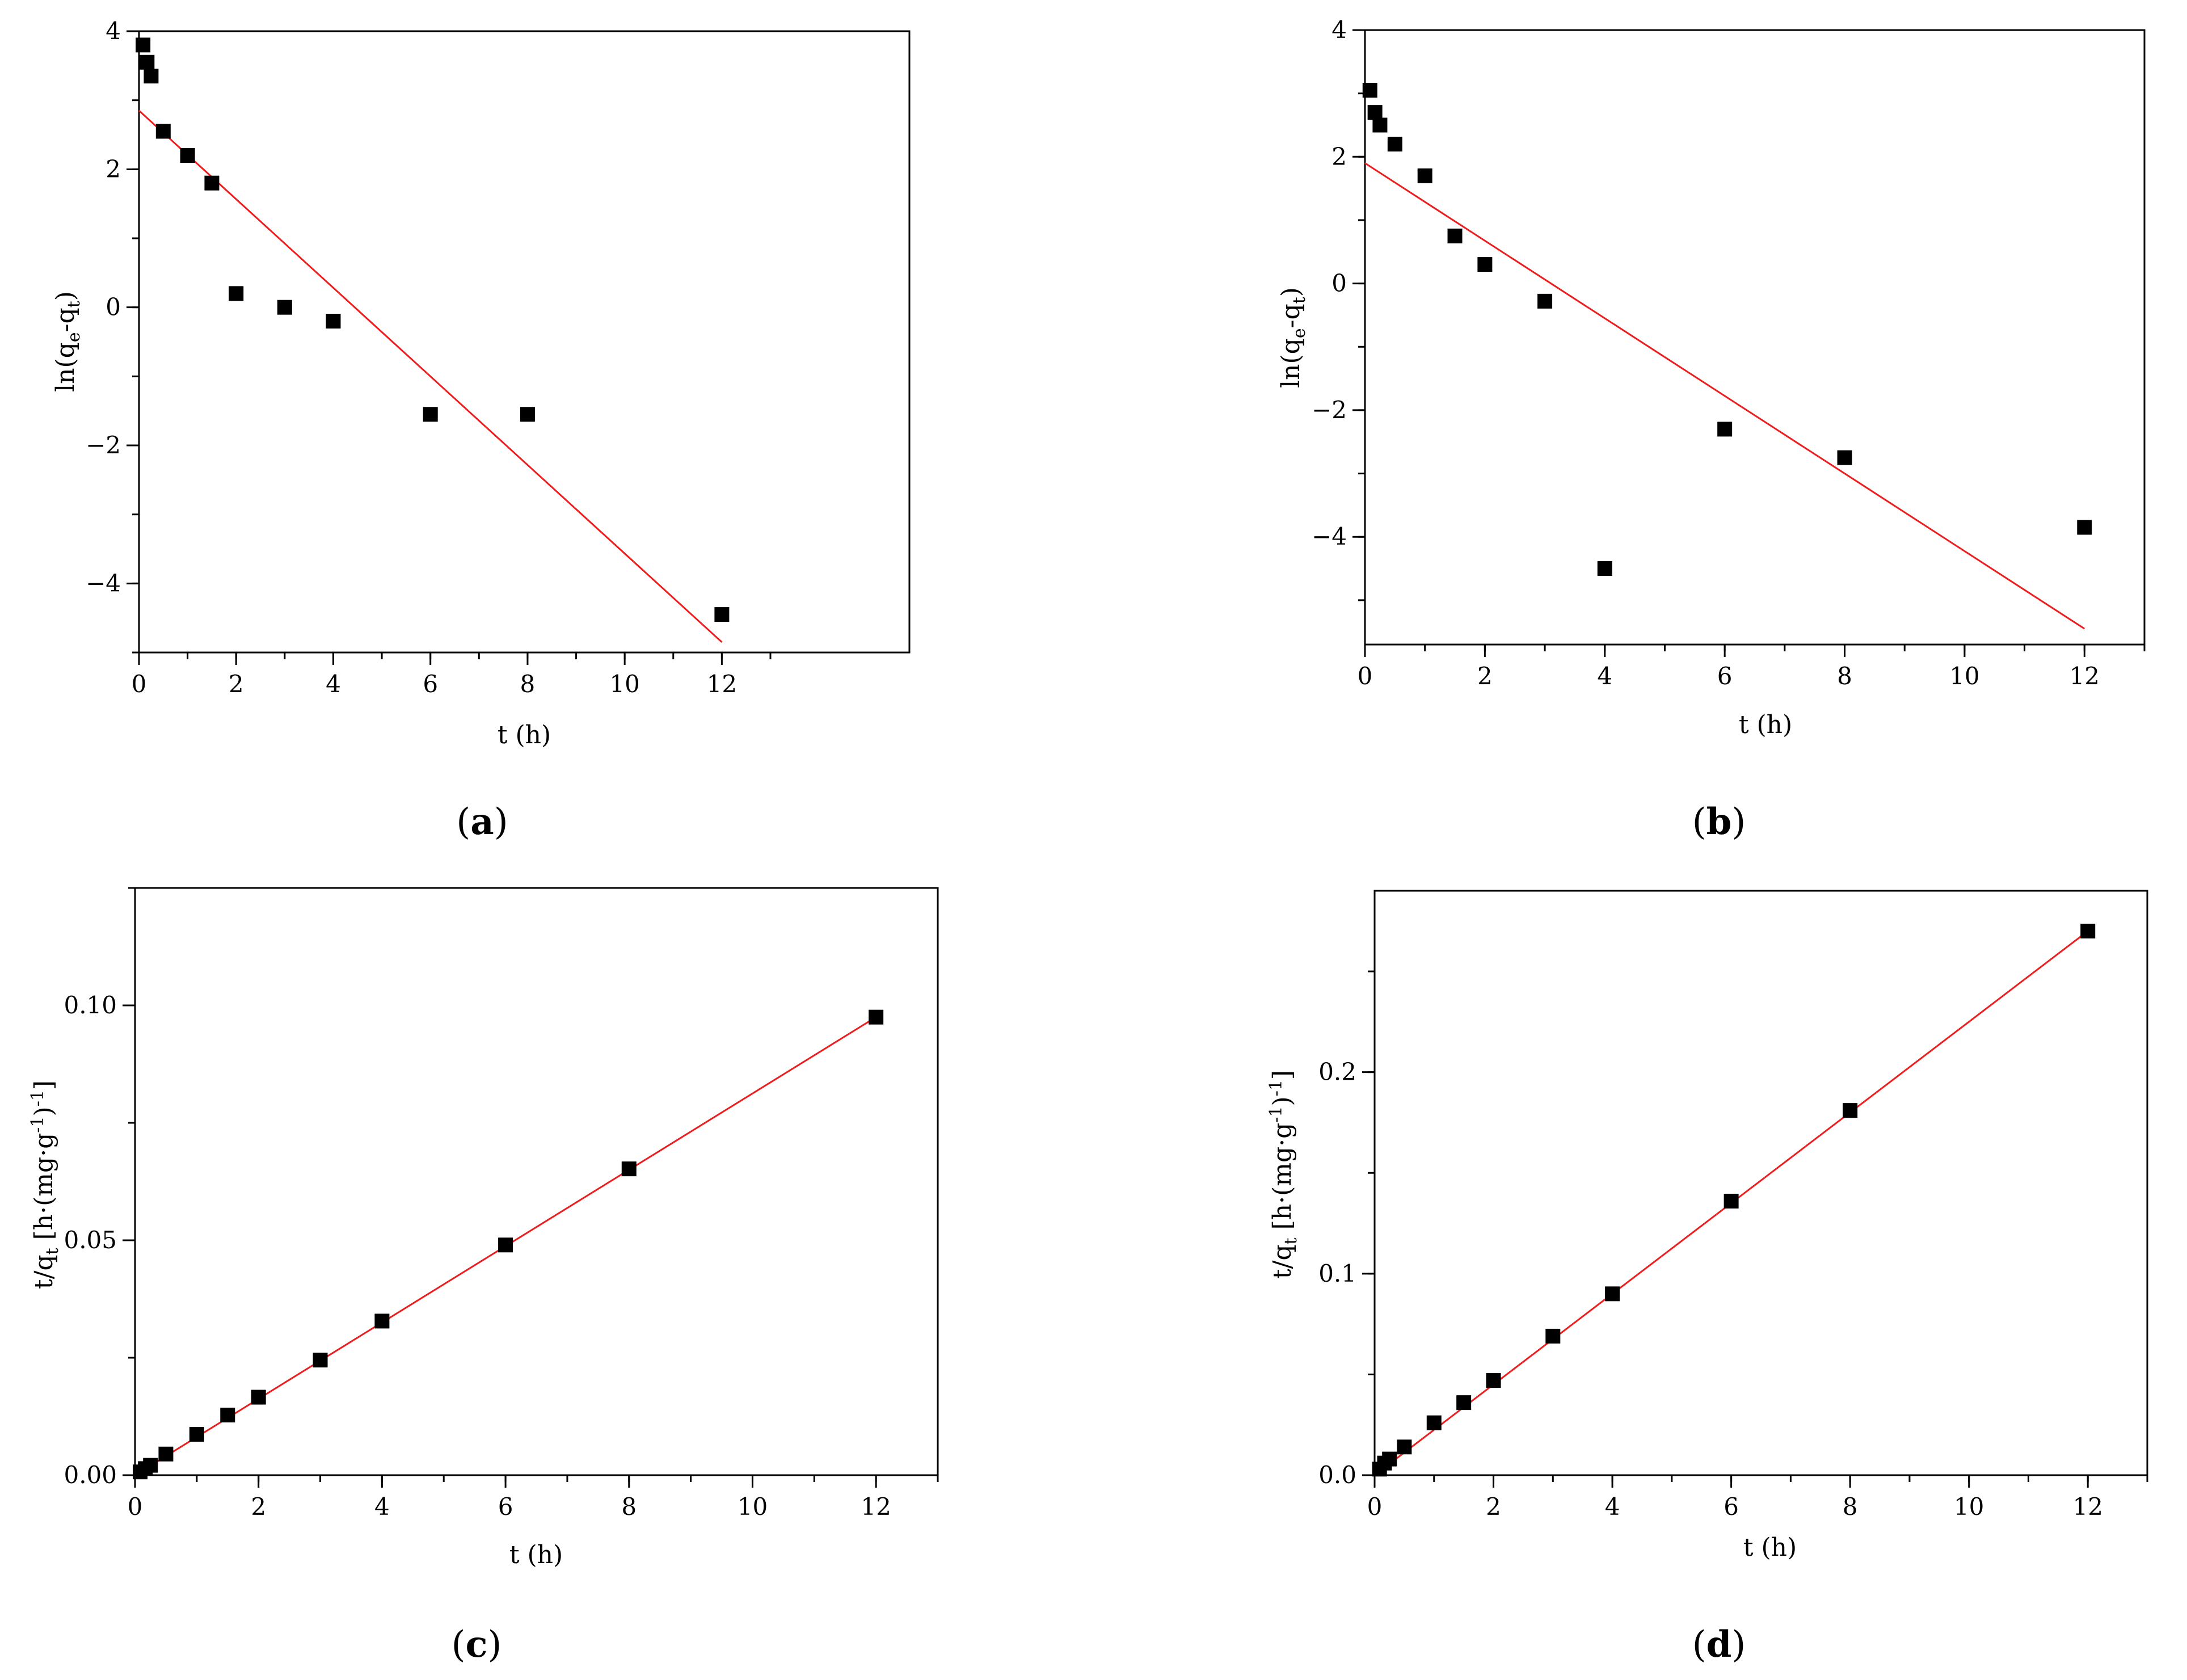 Image resolution: width=2187 pixels, height=1680 pixels. What do you see at coordinates (90, 1475) in the screenshot?
I see `y-tick-label: 0.00` at bounding box center [90, 1475].